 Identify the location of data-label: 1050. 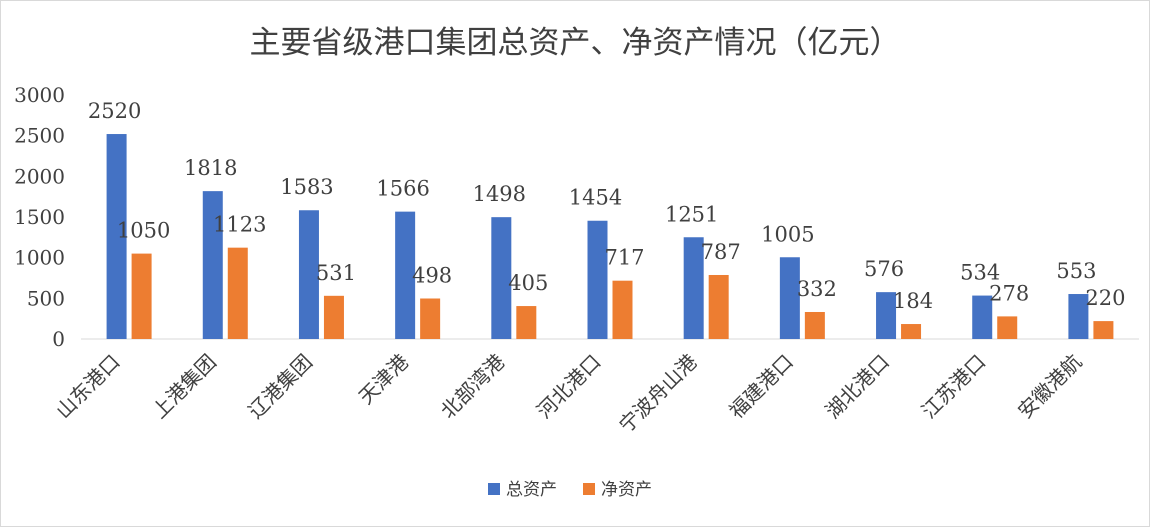
(143, 231).